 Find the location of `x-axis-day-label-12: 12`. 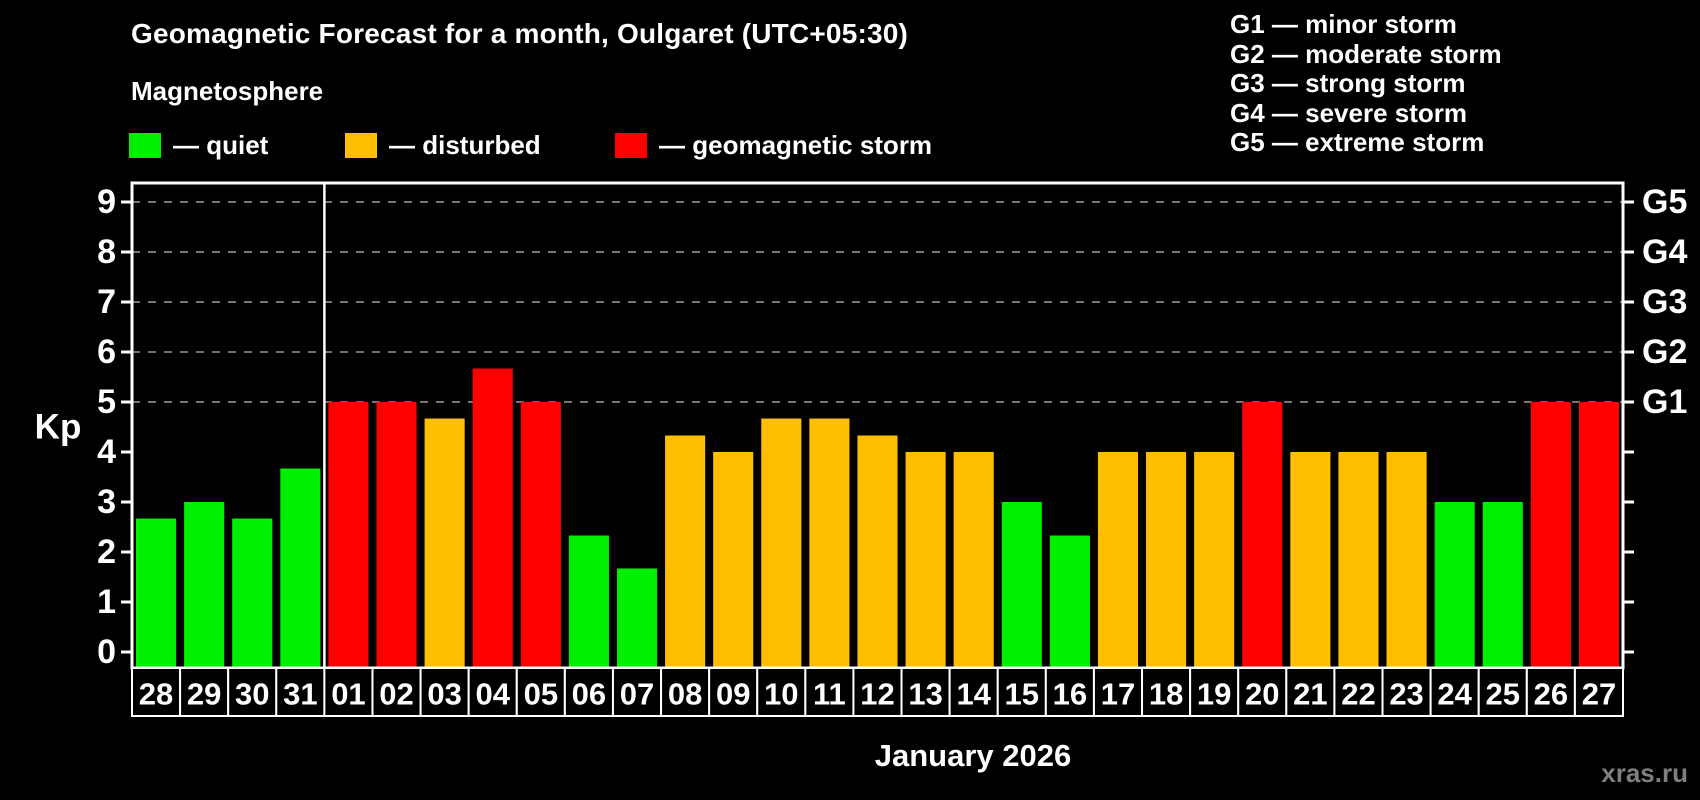

x-axis-day-label-12: 12 is located at coordinates (877, 694).